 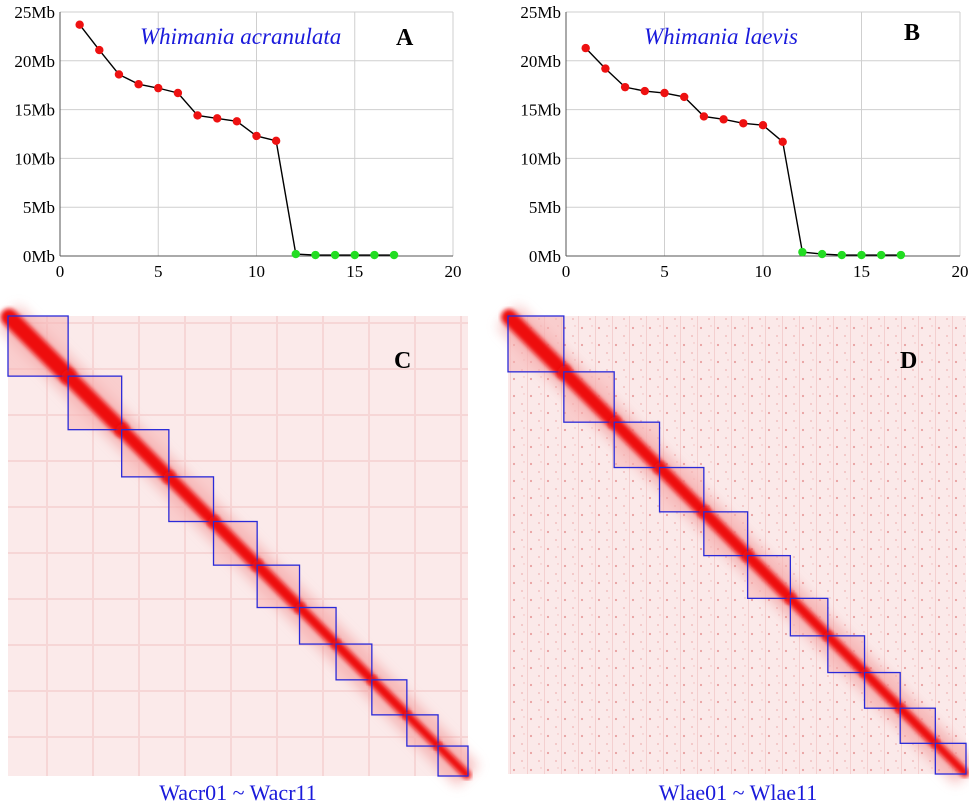 What do you see at coordinates (540, 110) in the screenshot?
I see `panel-b-y-tick-label: 15Mb` at bounding box center [540, 110].